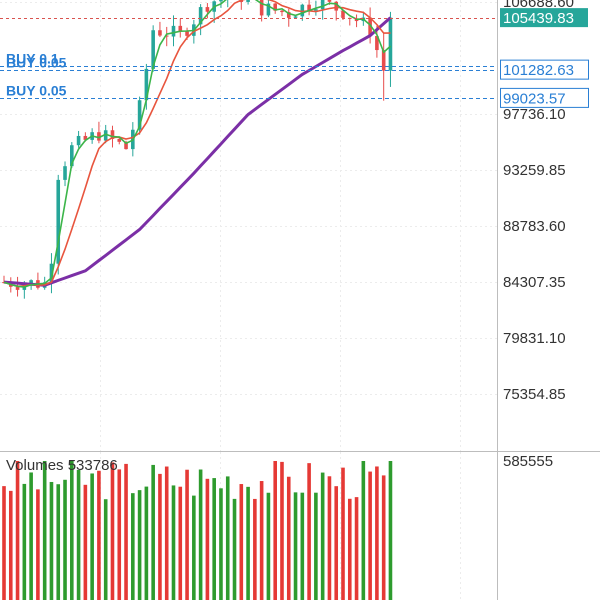  What do you see at coordinates (534, 226) in the screenshot?
I see `price-tick-label: 88783.60` at bounding box center [534, 226].